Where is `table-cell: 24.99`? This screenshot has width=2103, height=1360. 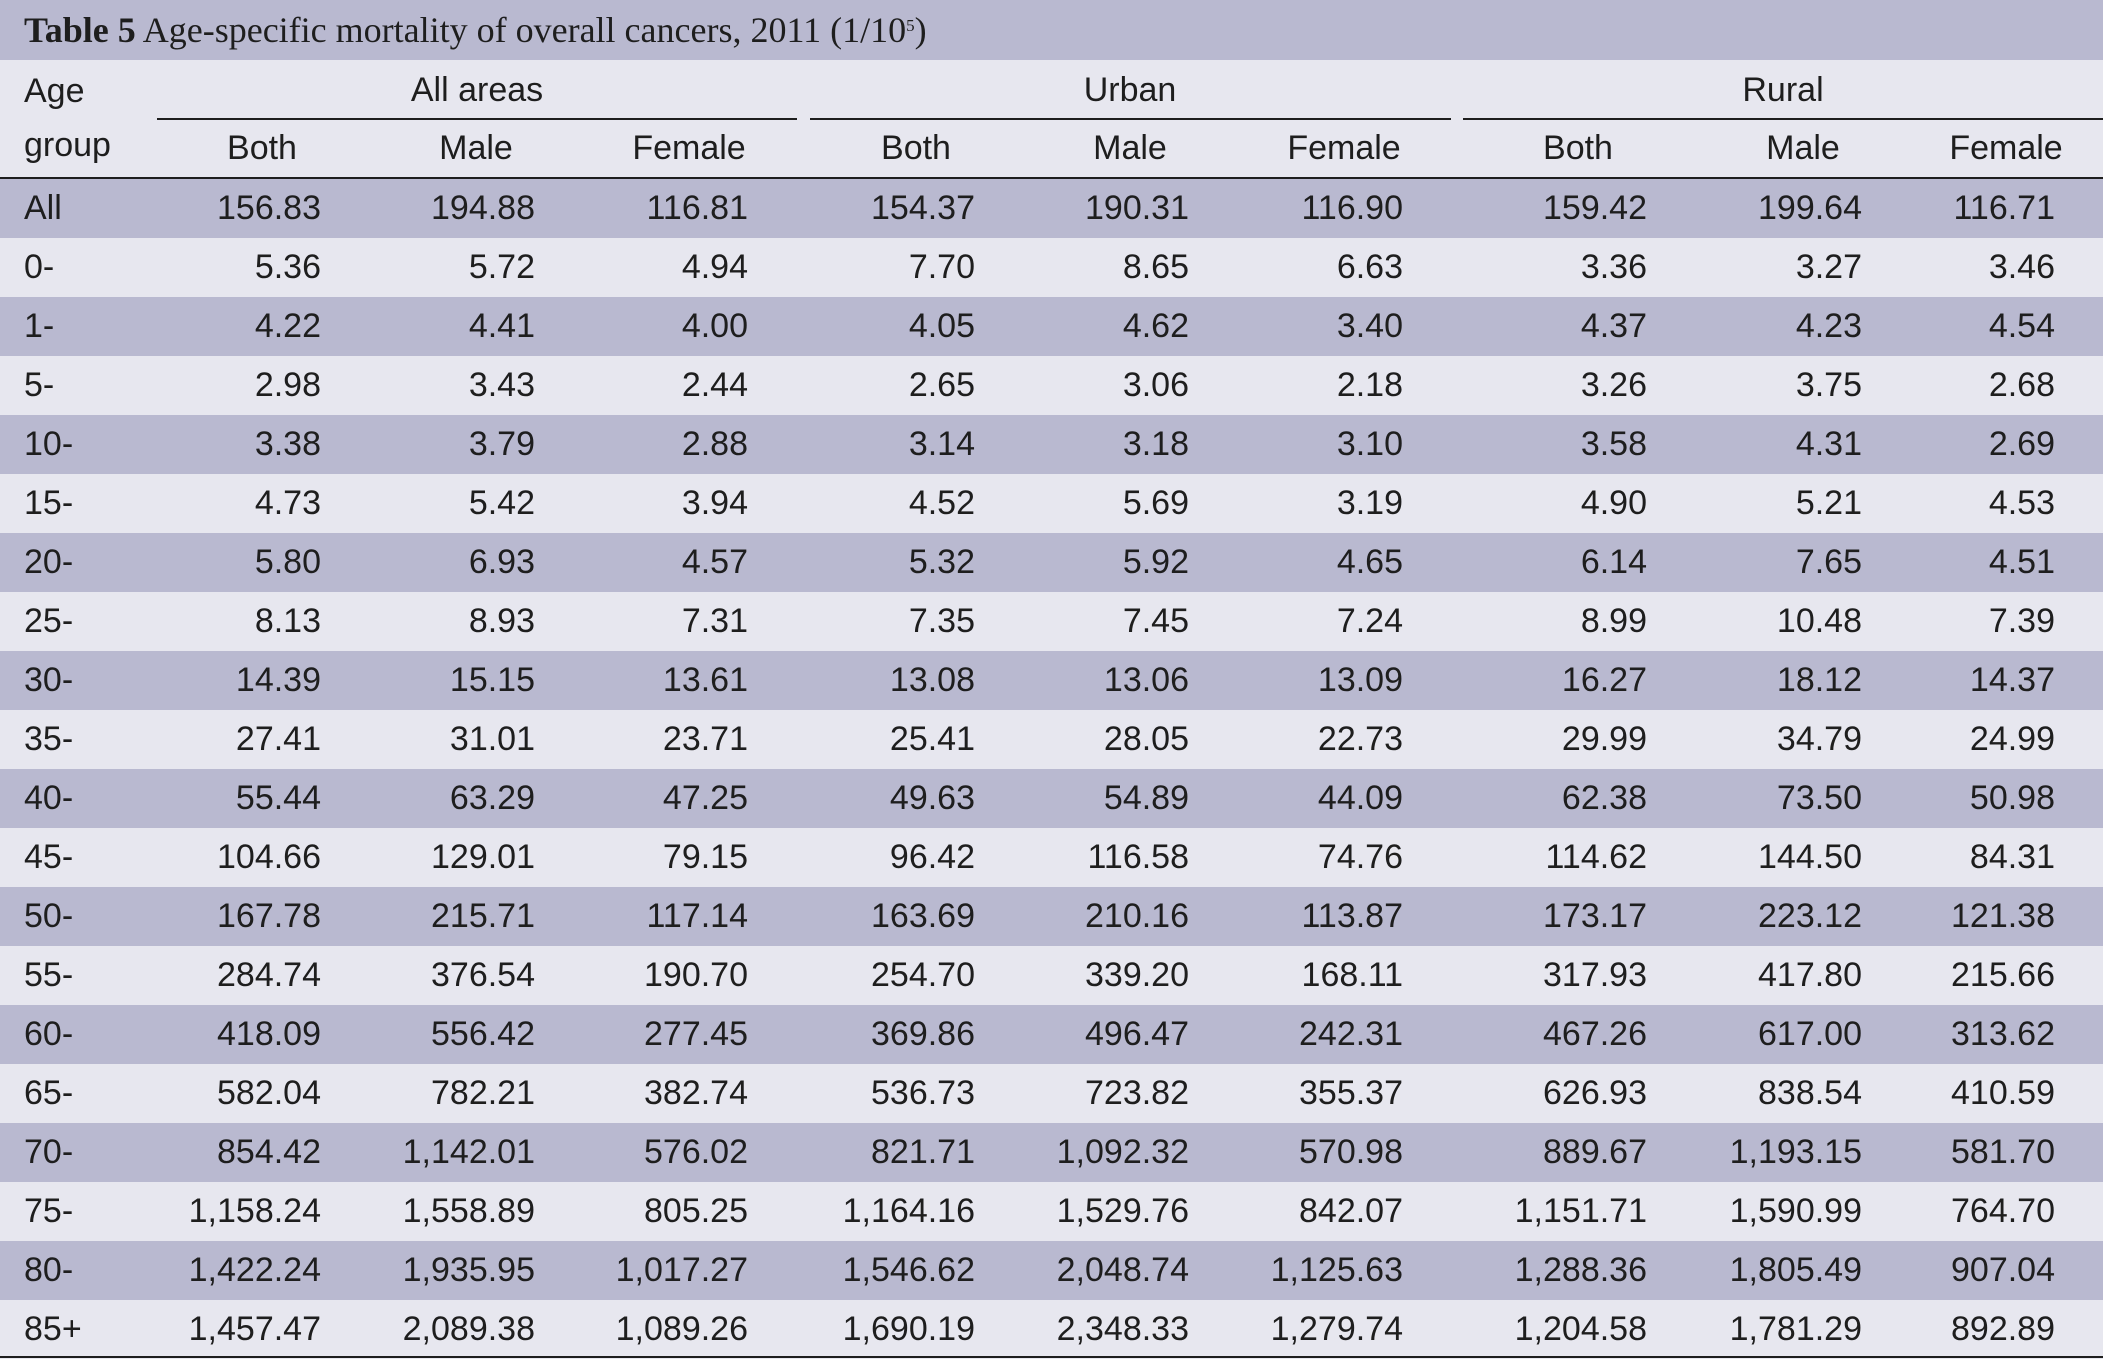 table-cell: 24.99 is located at coordinates (2012, 739).